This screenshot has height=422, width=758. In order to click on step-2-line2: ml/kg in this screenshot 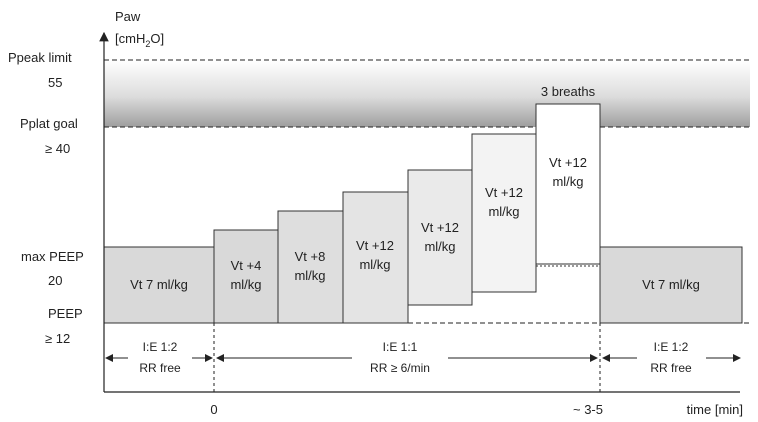, I will do `click(309, 275)`.